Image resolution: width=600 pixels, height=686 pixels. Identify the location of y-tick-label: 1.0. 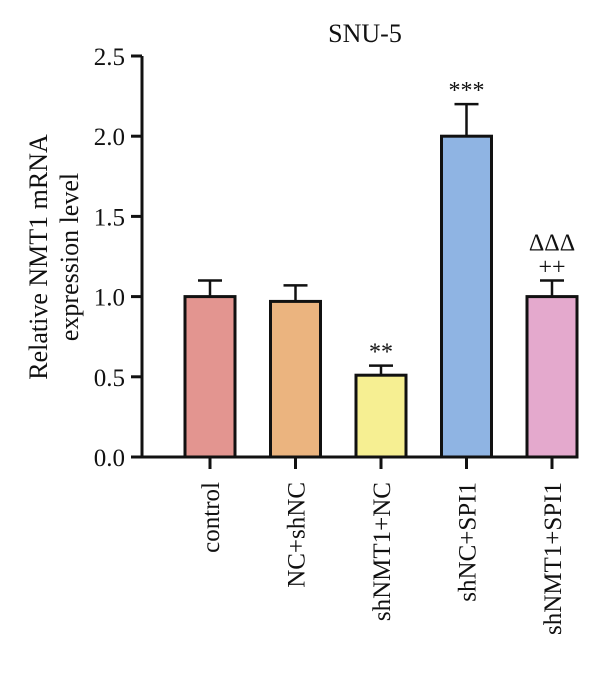
(109, 298).